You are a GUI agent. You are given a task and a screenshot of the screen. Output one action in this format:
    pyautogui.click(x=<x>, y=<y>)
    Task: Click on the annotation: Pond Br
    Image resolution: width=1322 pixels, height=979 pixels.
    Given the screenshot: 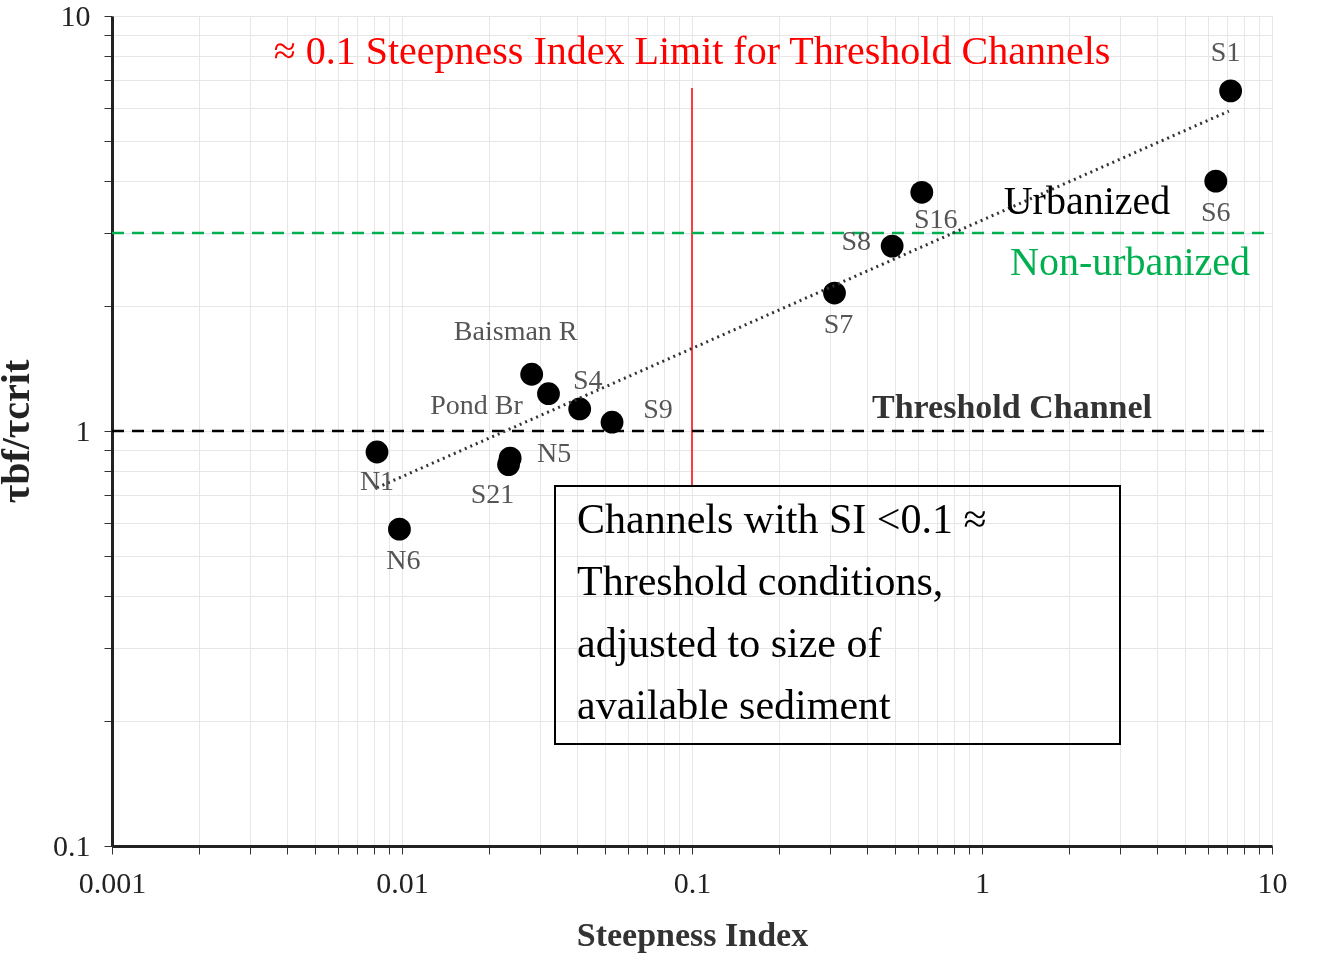 What is the action you would take?
    pyautogui.click(x=477, y=404)
    